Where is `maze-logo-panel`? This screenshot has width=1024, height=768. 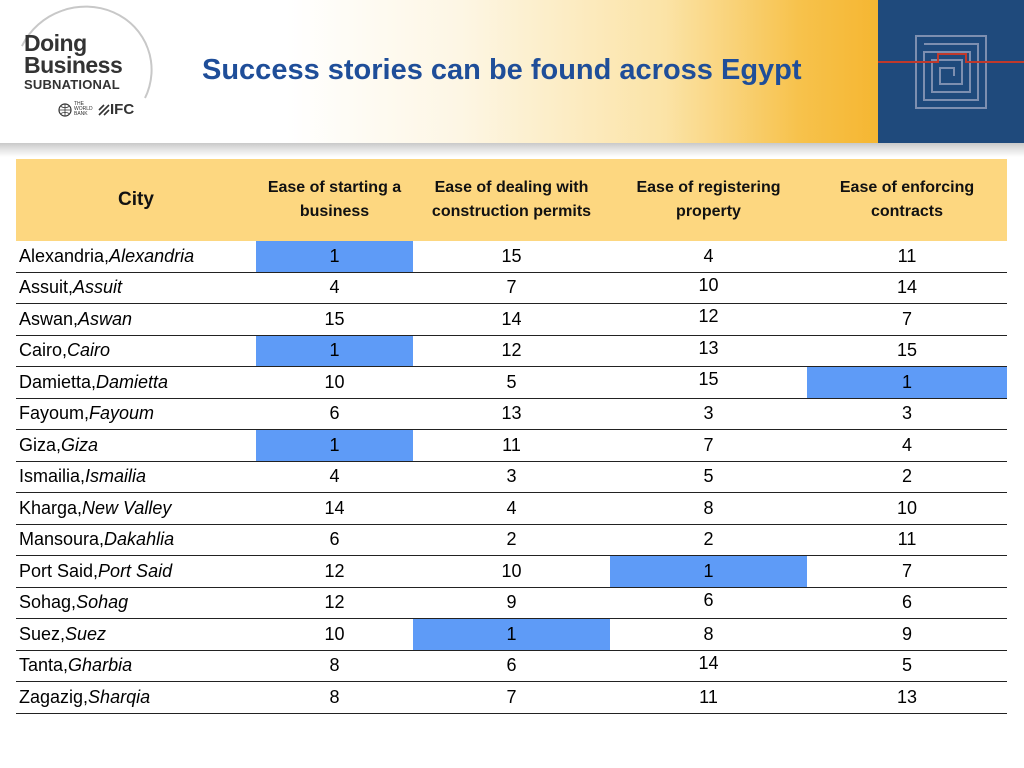 maze-logo-panel is located at coordinates (951, 71).